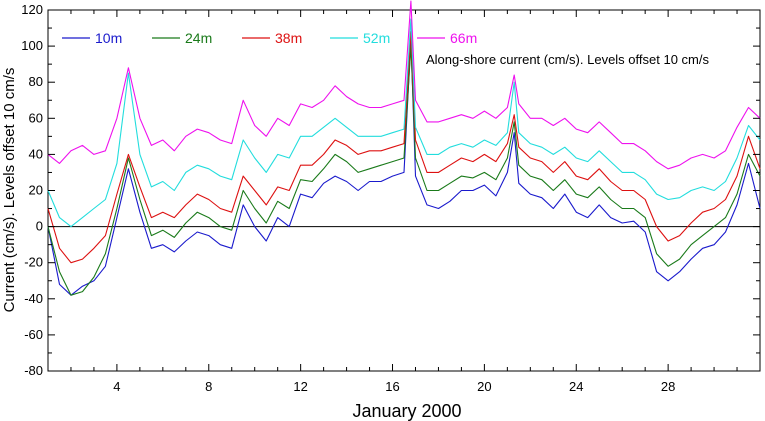 This screenshot has width=765, height=421. I want to click on y-tick-label: 20, so click(36, 190).